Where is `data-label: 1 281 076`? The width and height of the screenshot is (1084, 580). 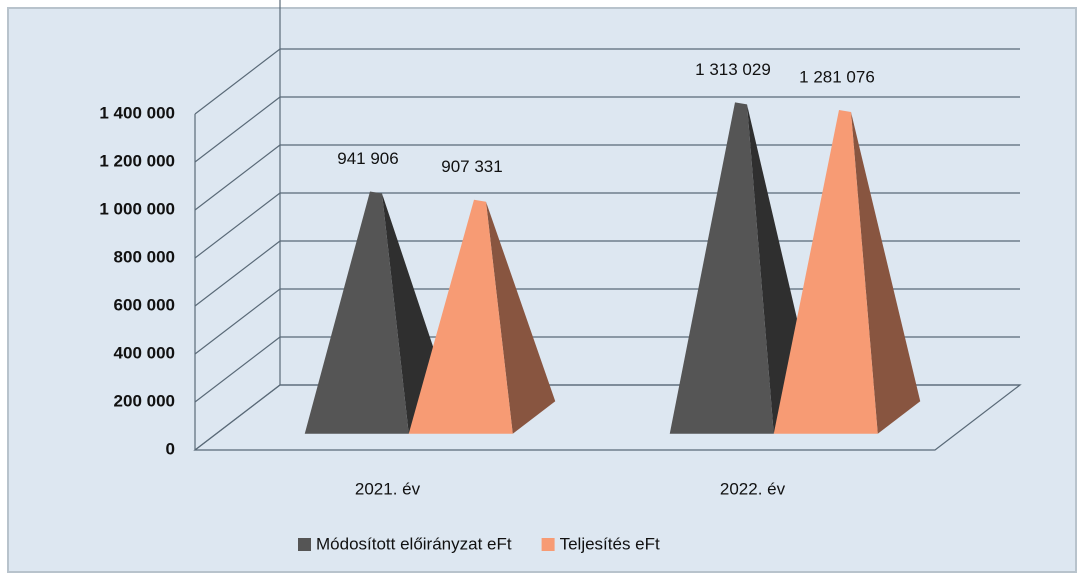
data-label: 1 281 076 is located at coordinates (837, 77).